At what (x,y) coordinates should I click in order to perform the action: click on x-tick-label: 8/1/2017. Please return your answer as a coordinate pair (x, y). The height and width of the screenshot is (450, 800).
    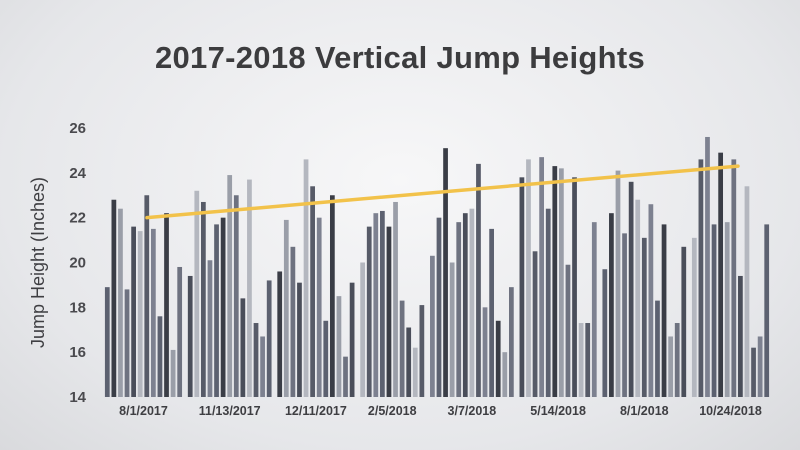
    Looking at the image, I should click on (143, 411).